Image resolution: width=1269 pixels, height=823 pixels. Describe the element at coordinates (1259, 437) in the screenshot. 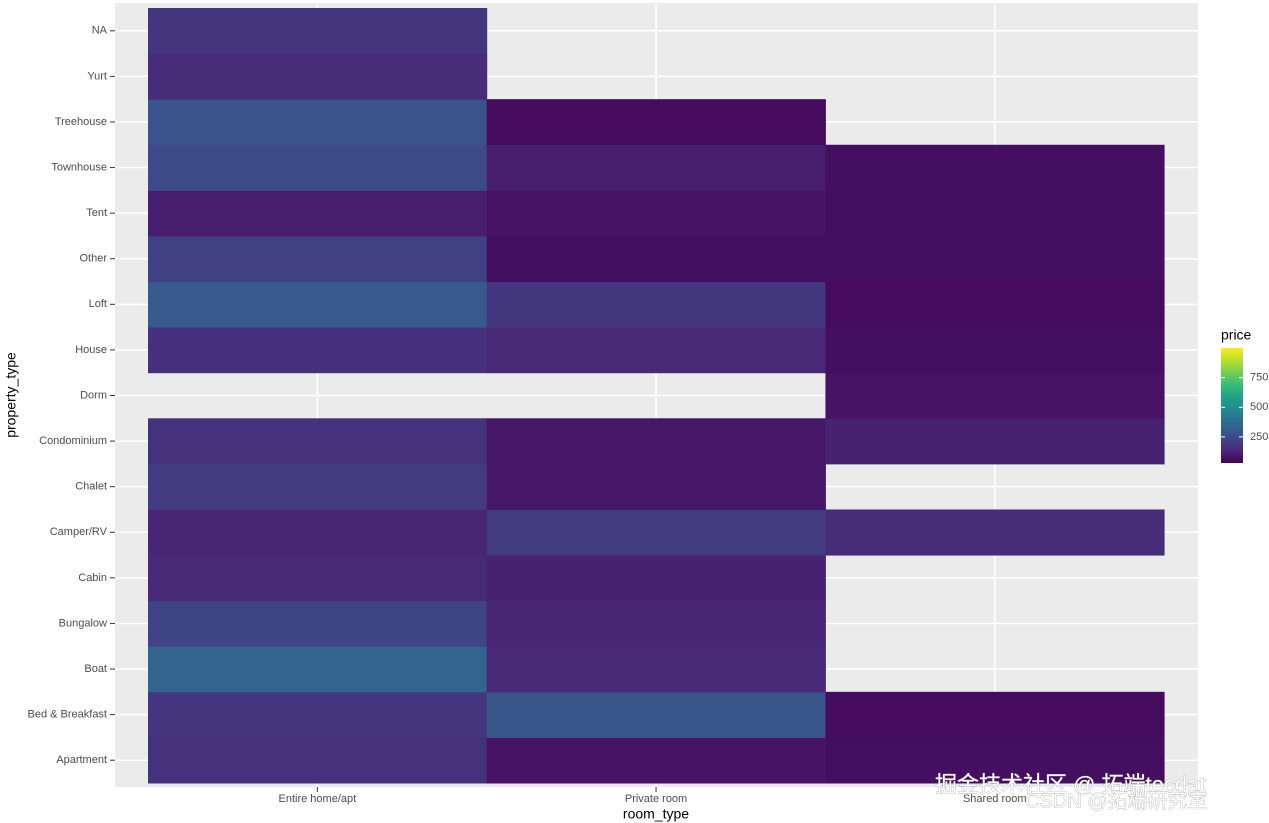

I see `colorbar-tick-label: 250` at that location.